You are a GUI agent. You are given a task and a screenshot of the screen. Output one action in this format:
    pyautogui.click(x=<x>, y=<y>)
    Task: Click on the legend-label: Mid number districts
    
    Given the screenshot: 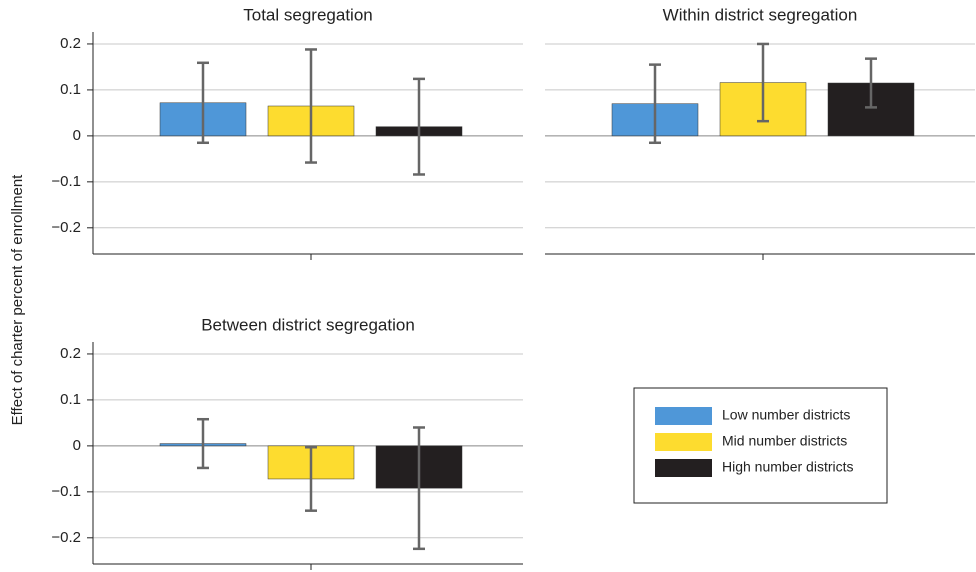 What is the action you would take?
    pyautogui.click(x=784, y=441)
    